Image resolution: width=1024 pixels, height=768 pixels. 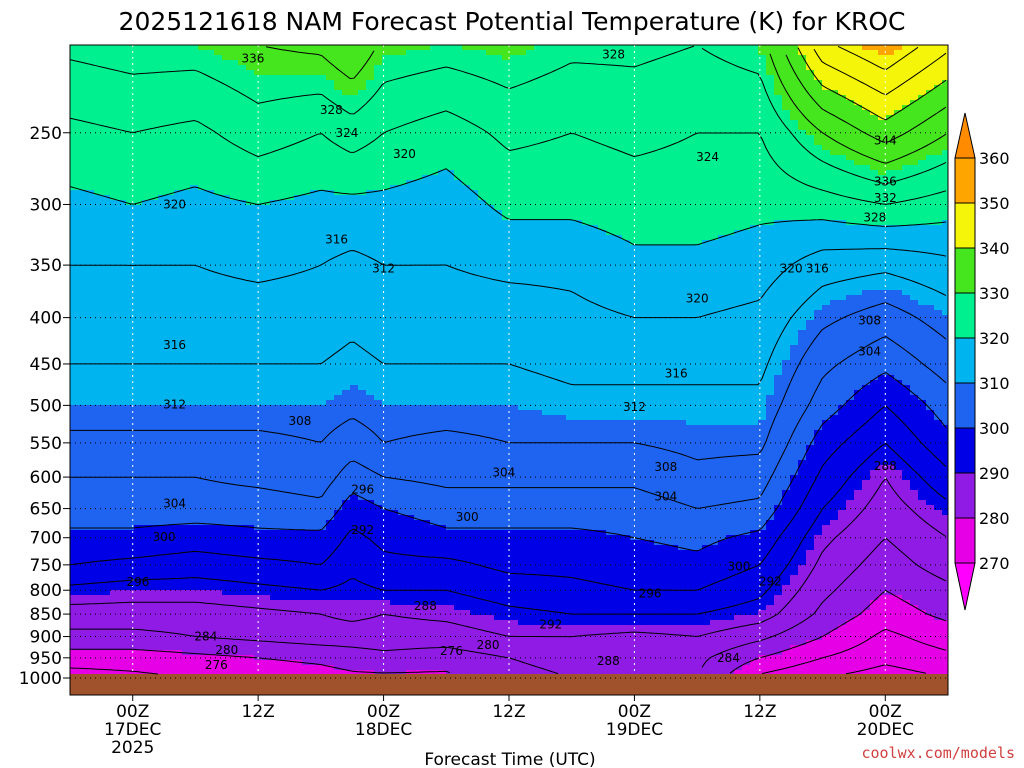 I want to click on y-tick-label: 650, so click(x=46, y=510).